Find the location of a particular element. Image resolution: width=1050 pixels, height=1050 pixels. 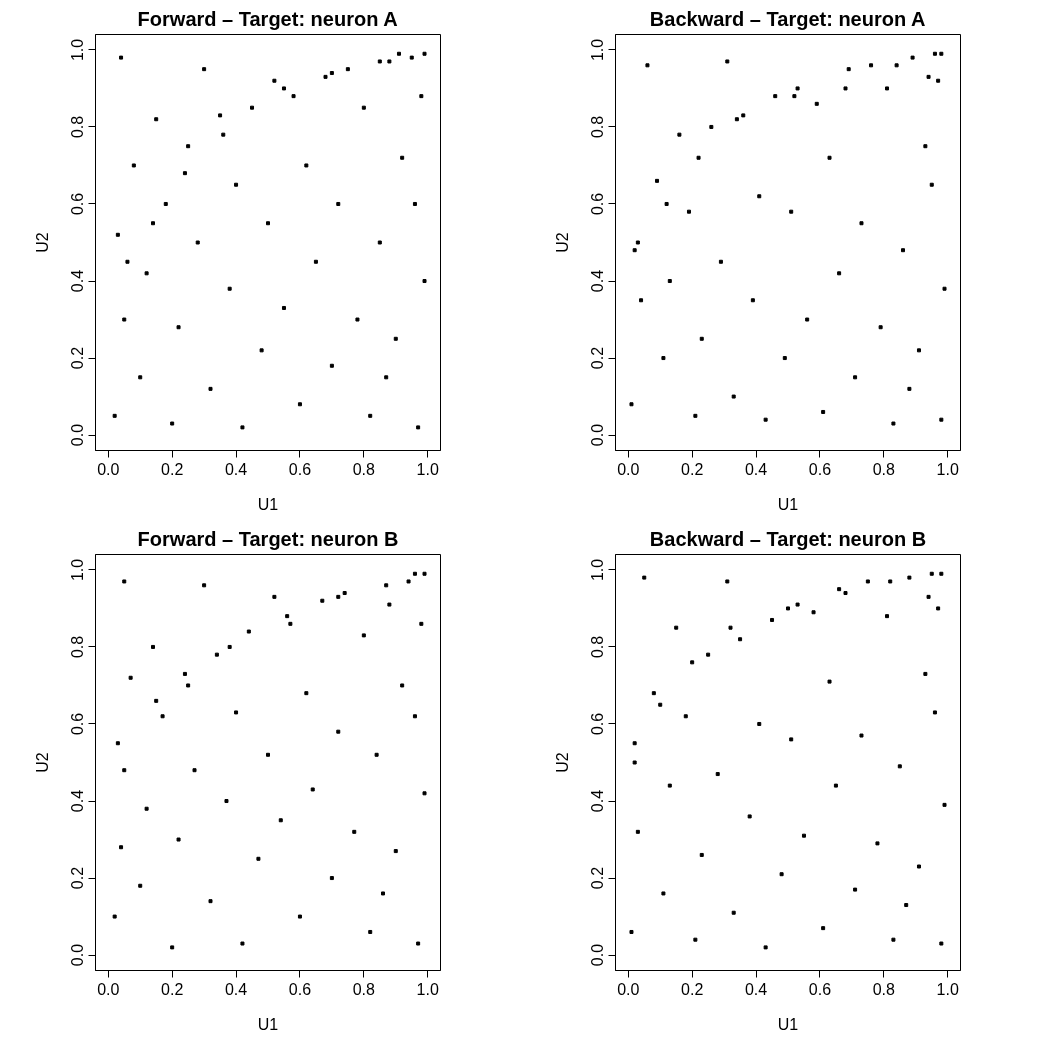

chart-title: Backward – Target: neuron B is located at coordinates (788, 538).